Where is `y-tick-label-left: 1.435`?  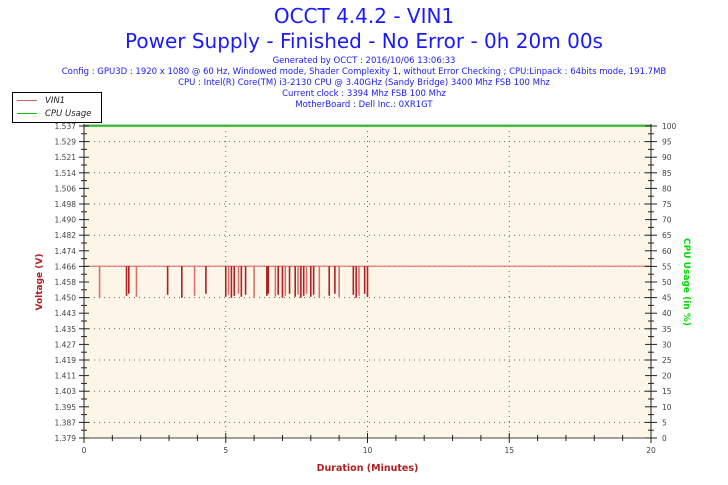
y-tick-label-left: 1.435 is located at coordinates (66, 329).